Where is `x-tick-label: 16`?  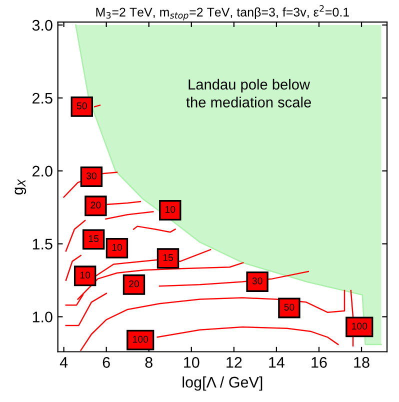
x-tick-label: 16 is located at coordinates (319, 362).